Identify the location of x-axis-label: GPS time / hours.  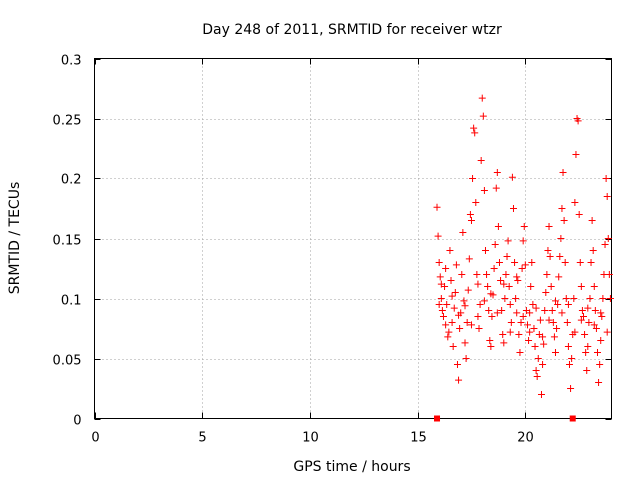
(351, 467).